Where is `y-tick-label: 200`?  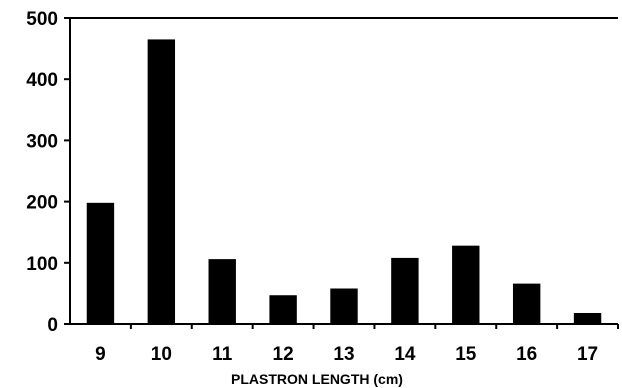
y-tick-label: 200 is located at coordinates (42, 203).